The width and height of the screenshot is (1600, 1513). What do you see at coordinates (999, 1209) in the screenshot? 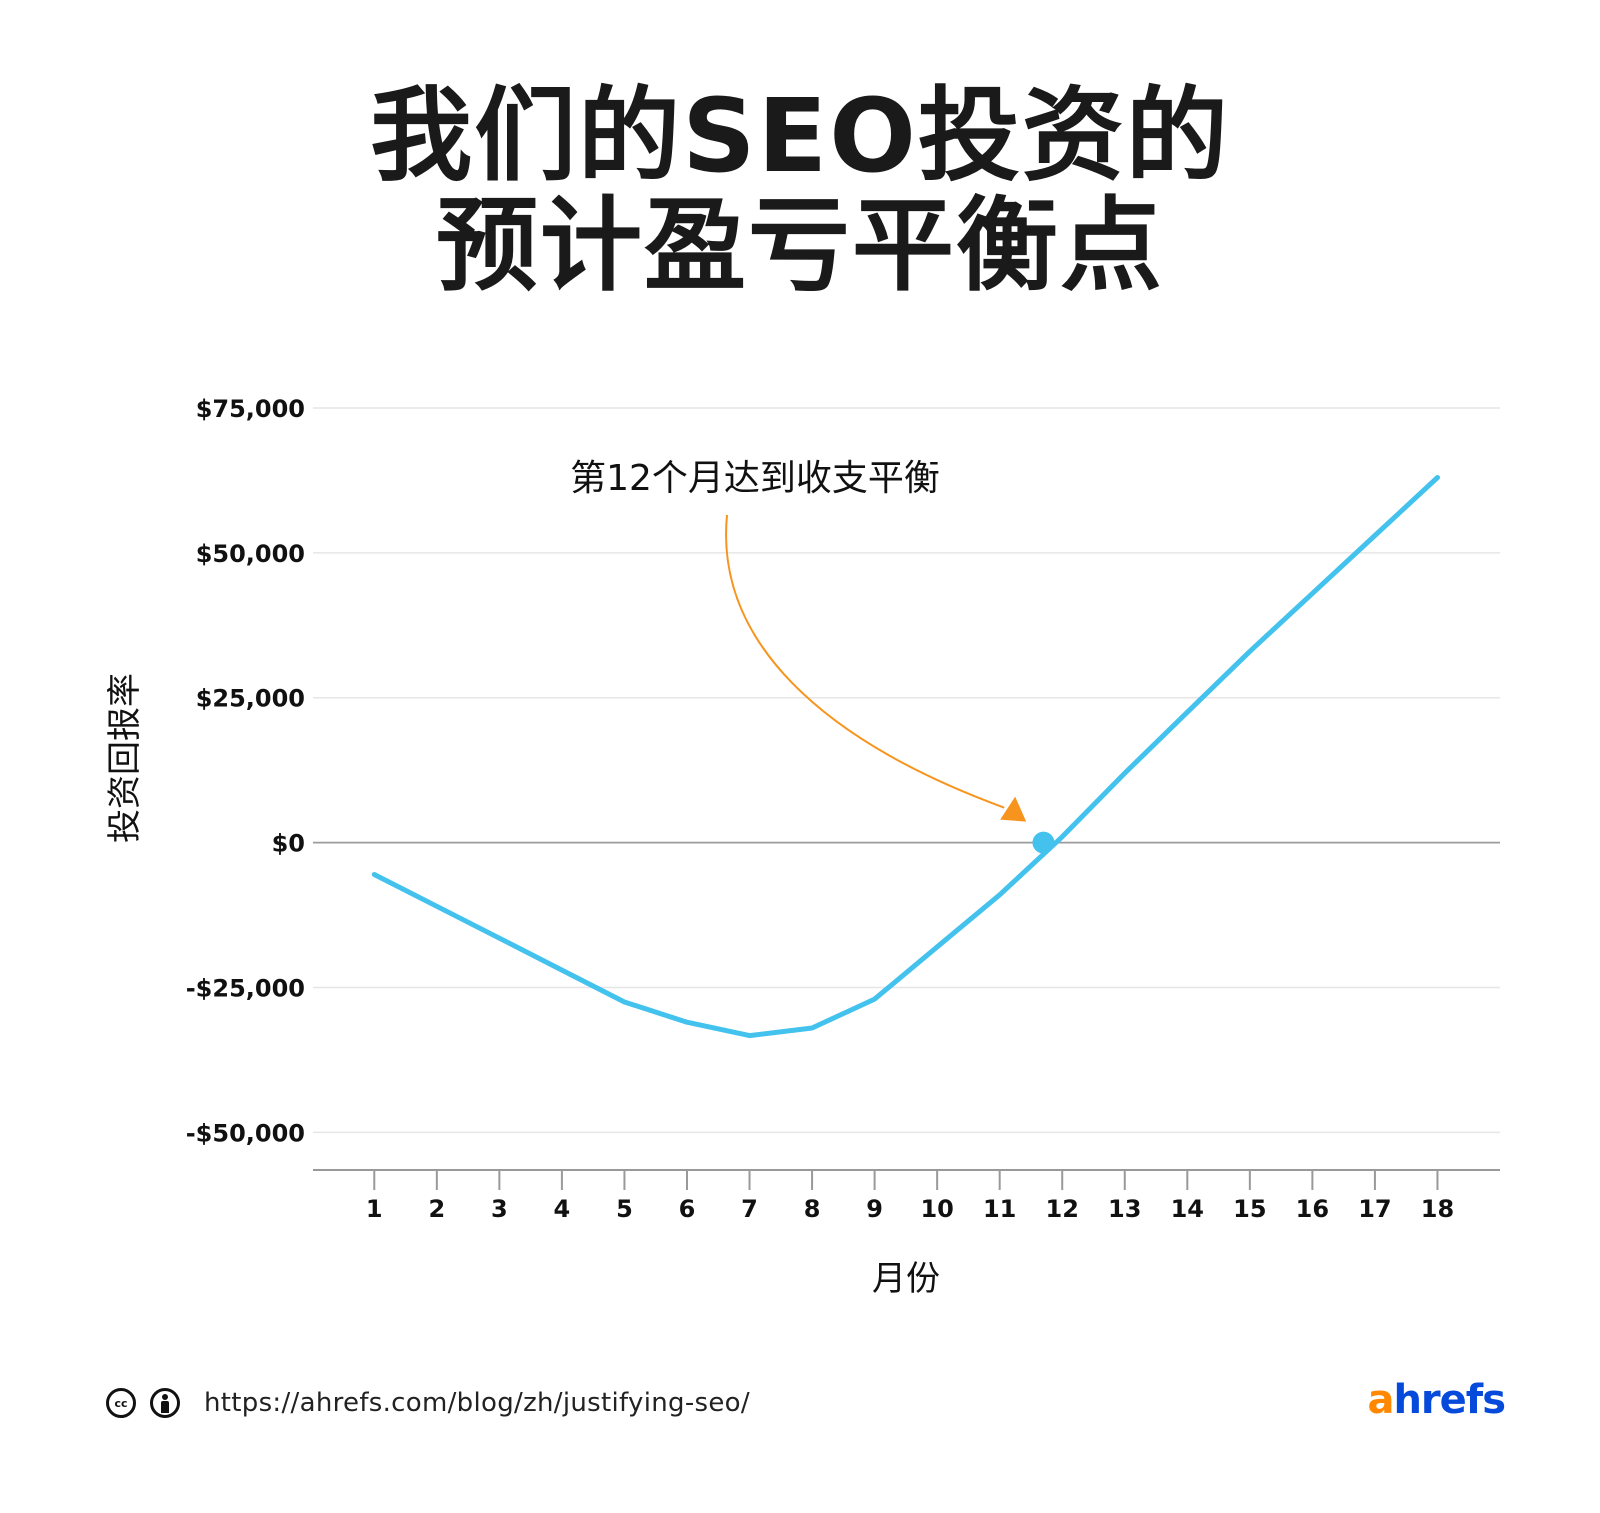
I see `x-tick-label: 11` at bounding box center [999, 1209].